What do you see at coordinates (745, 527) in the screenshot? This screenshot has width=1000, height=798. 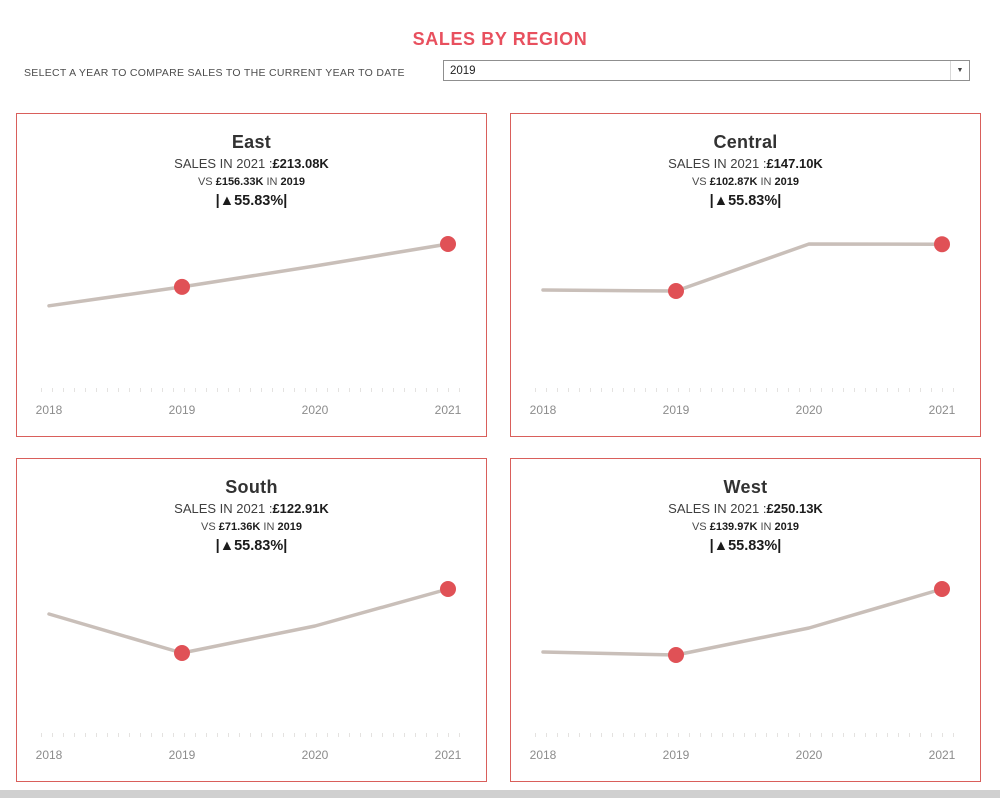 I see `sales-compare-line: VS £139.97K IN 2019` at bounding box center [745, 527].